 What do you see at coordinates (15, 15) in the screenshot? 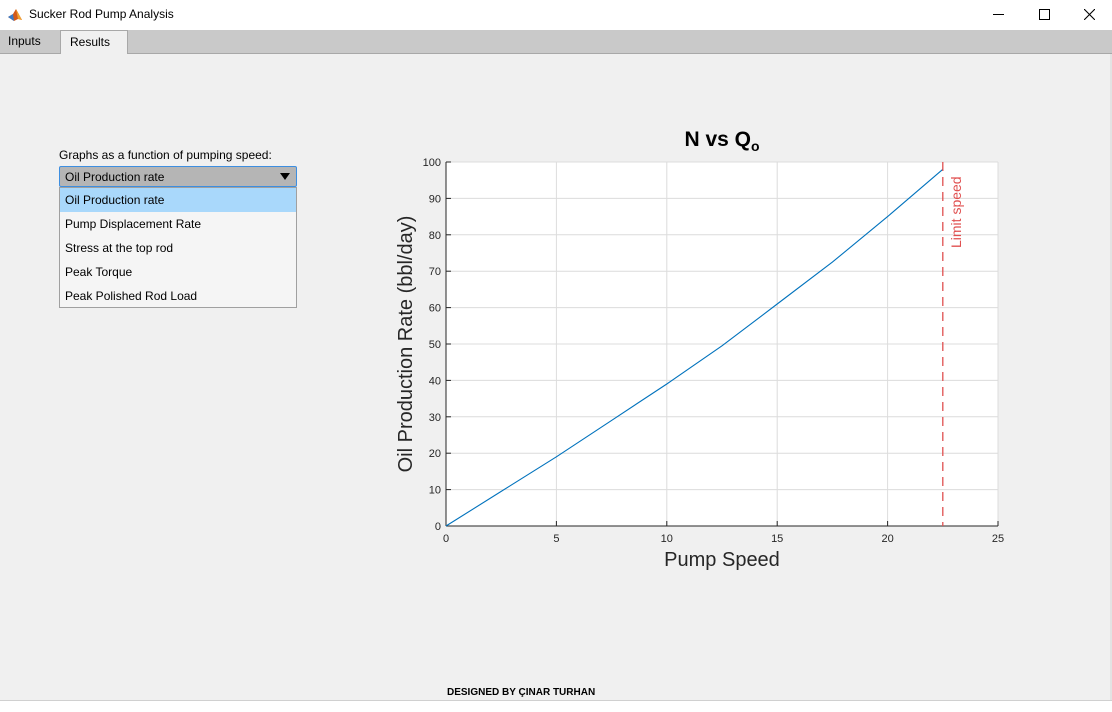
I see `matlab-icon` at bounding box center [15, 15].